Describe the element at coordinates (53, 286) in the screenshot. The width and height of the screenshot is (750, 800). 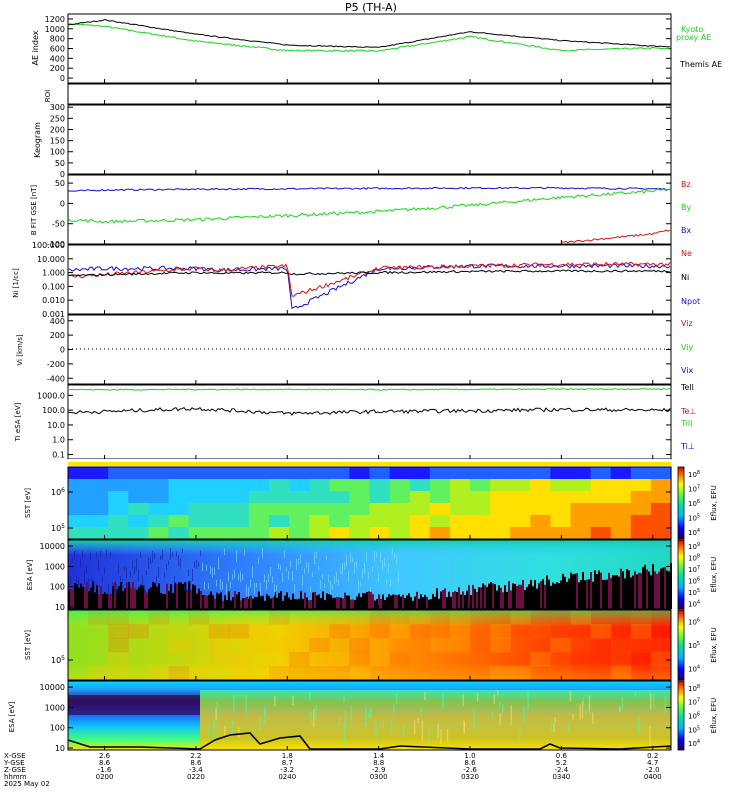
I see `y-tick-label: 0.100` at that location.